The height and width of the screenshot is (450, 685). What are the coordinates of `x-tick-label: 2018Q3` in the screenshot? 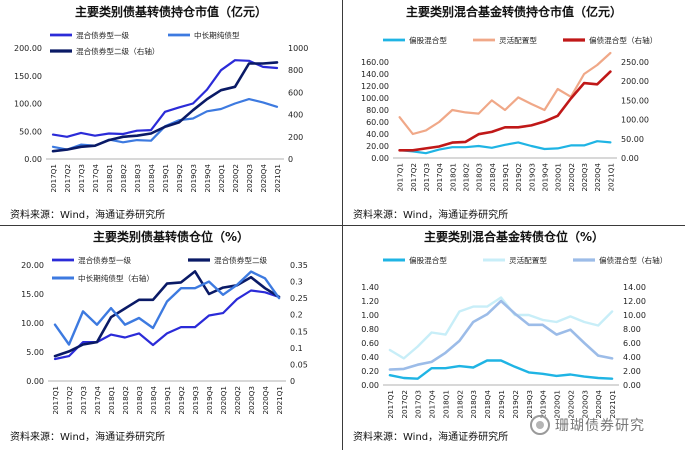 It's located at (479, 177).